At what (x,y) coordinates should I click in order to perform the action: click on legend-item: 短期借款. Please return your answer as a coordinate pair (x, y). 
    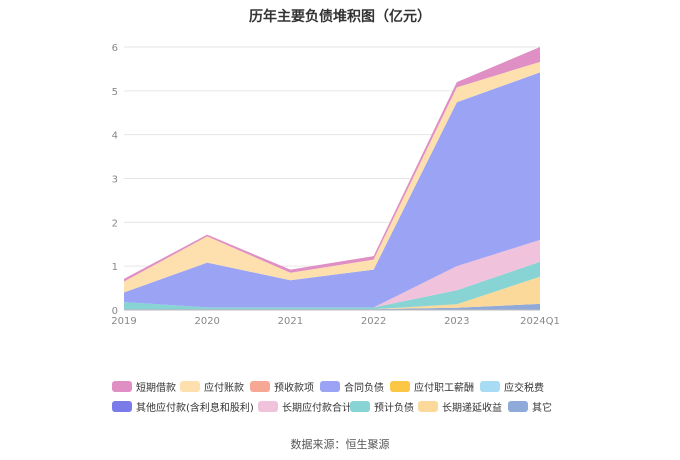
    Looking at the image, I should click on (146, 386).